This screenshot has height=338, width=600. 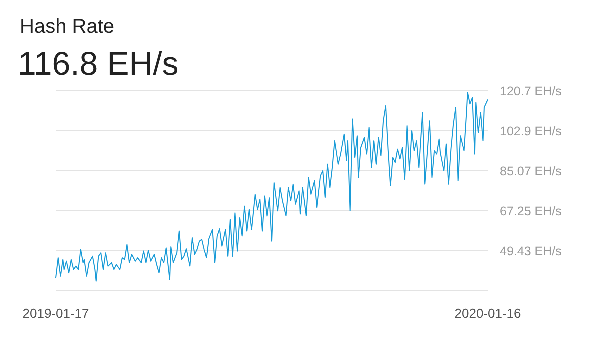 I want to click on chart-subtitle: 116.8 EH/s, so click(x=98, y=63).